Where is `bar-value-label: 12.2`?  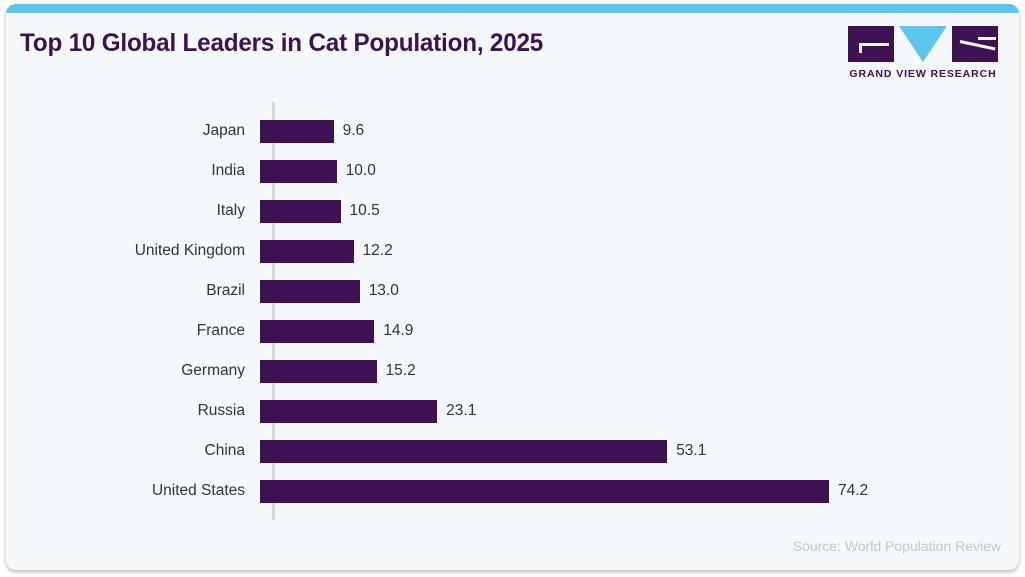 bar-value-label: 12.2 is located at coordinates (377, 250).